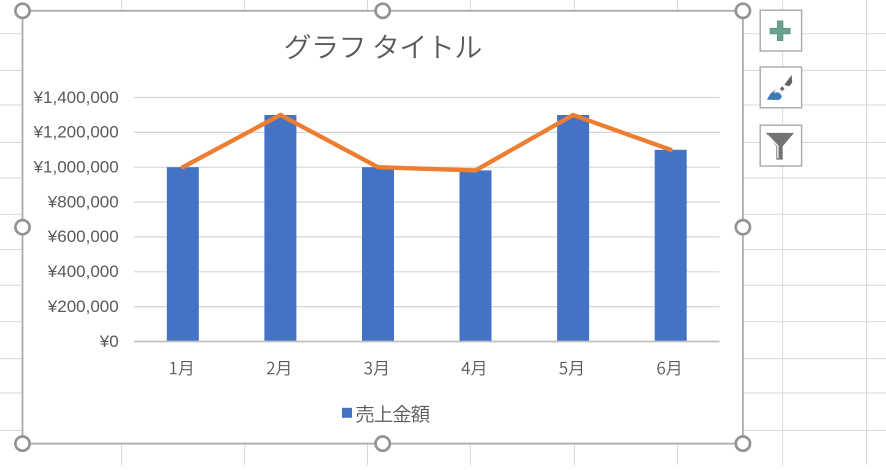  I want to click on svg-text: ¥1,200,000, so click(76, 132).